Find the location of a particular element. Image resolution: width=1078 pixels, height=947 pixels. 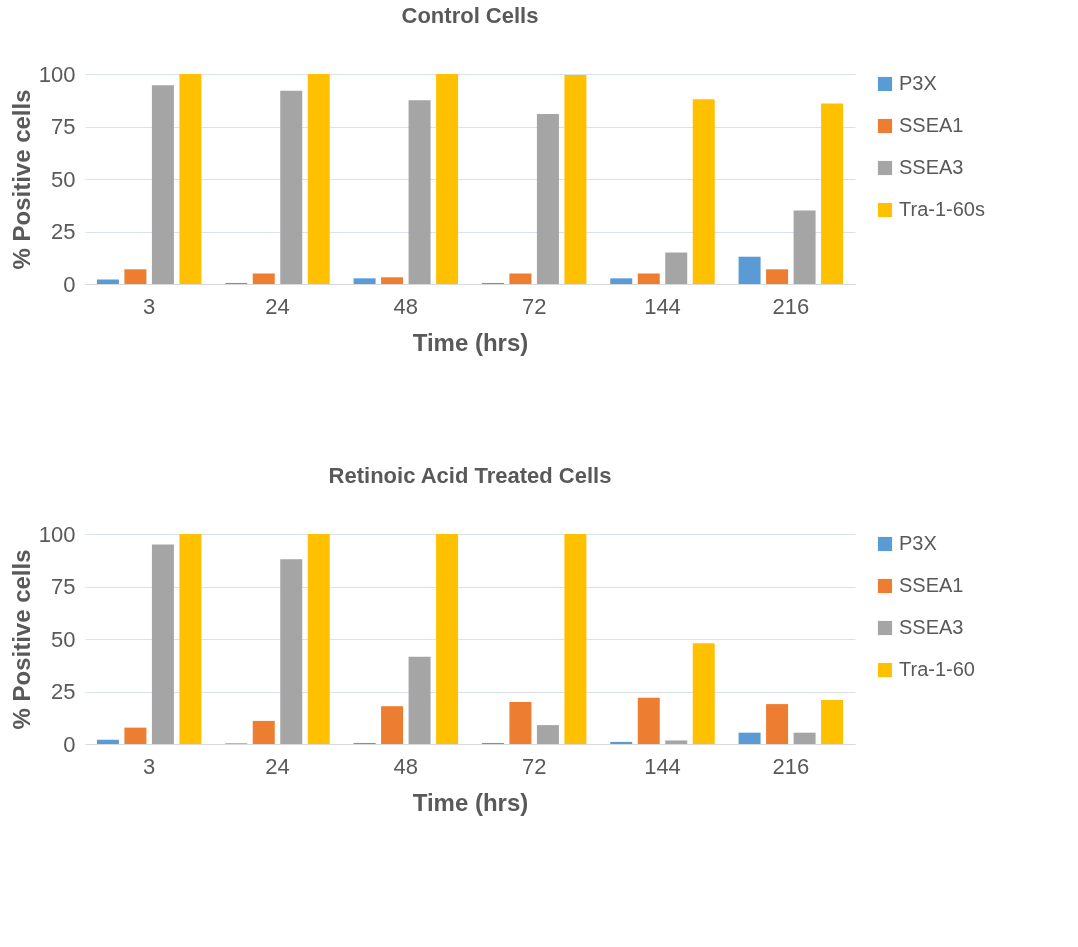

chart-title: Control Cells is located at coordinates (470, 15).